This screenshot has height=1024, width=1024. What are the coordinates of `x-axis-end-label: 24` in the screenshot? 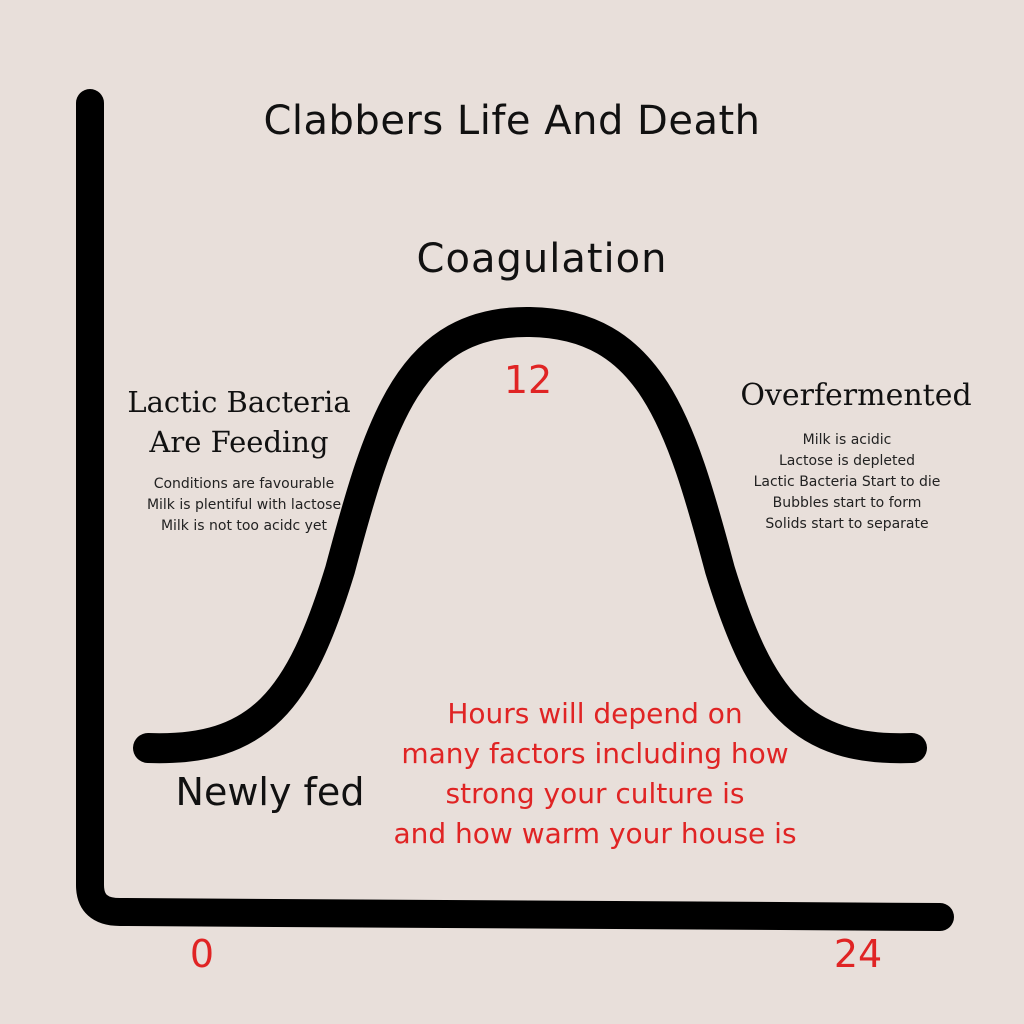 It's located at (858, 954).